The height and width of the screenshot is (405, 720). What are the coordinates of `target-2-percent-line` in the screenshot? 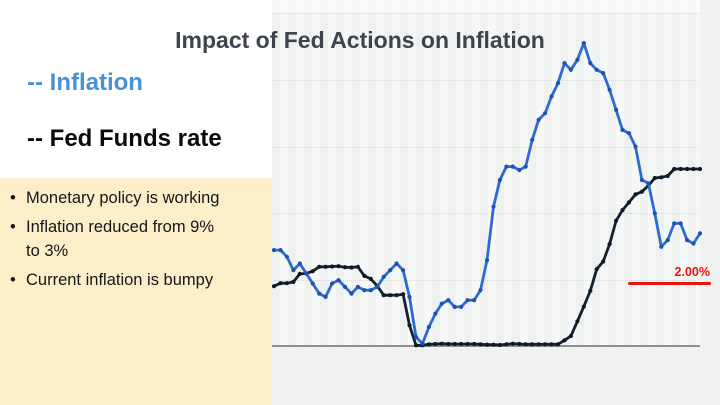 It's located at (669, 283).